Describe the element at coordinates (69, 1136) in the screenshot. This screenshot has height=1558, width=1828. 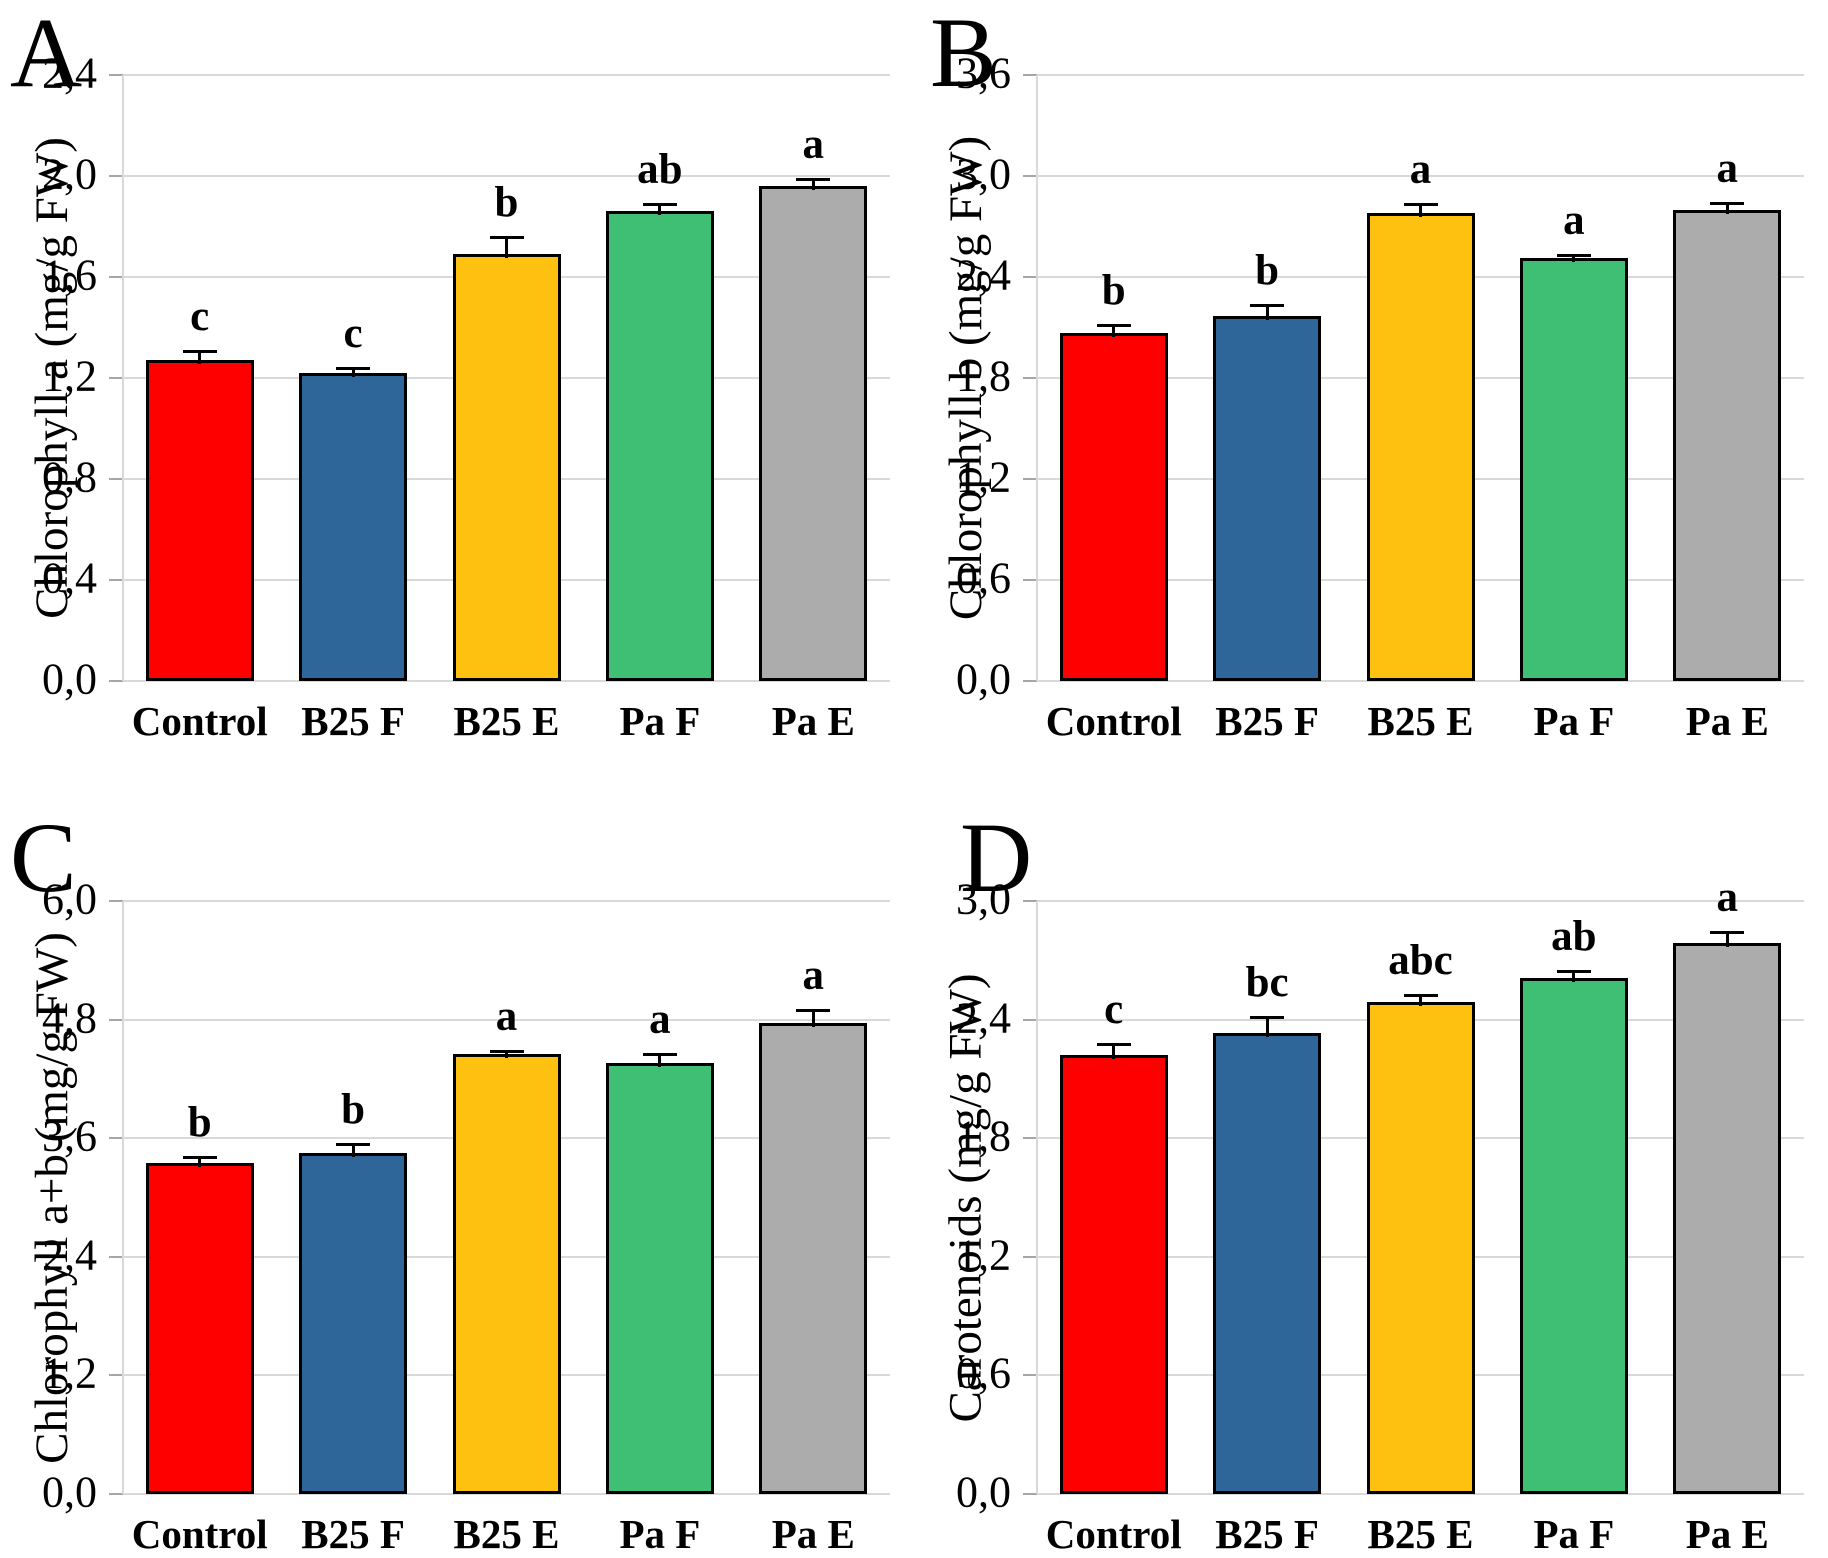
I see `y-tick-label: 3,6` at that location.